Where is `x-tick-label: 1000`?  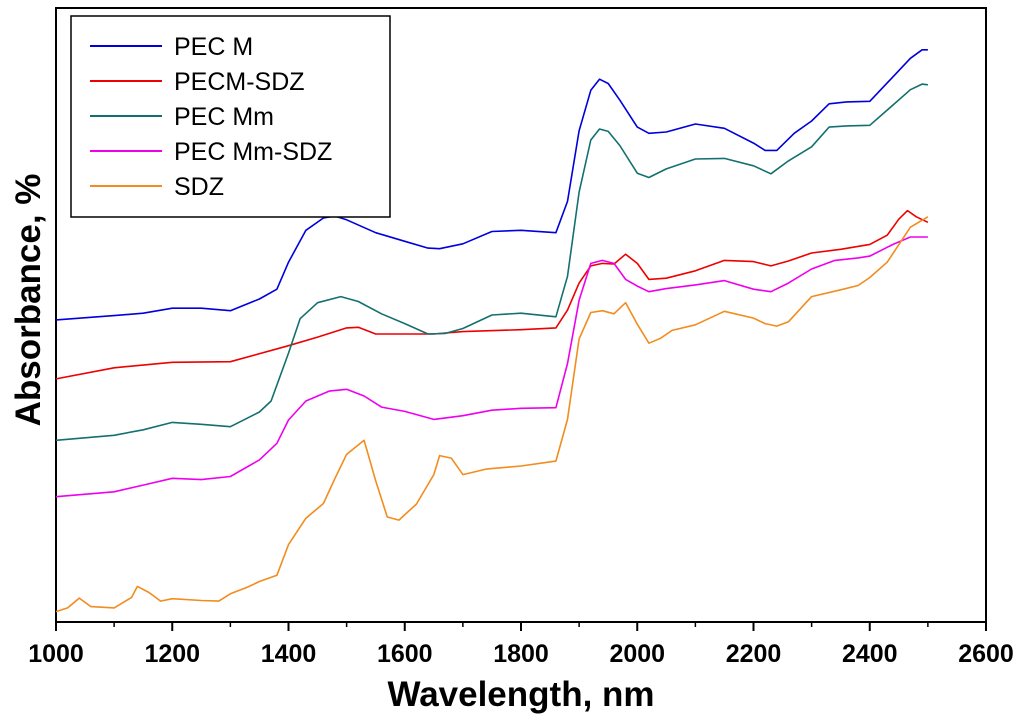
x-tick-label: 1000 is located at coordinates (56, 654).